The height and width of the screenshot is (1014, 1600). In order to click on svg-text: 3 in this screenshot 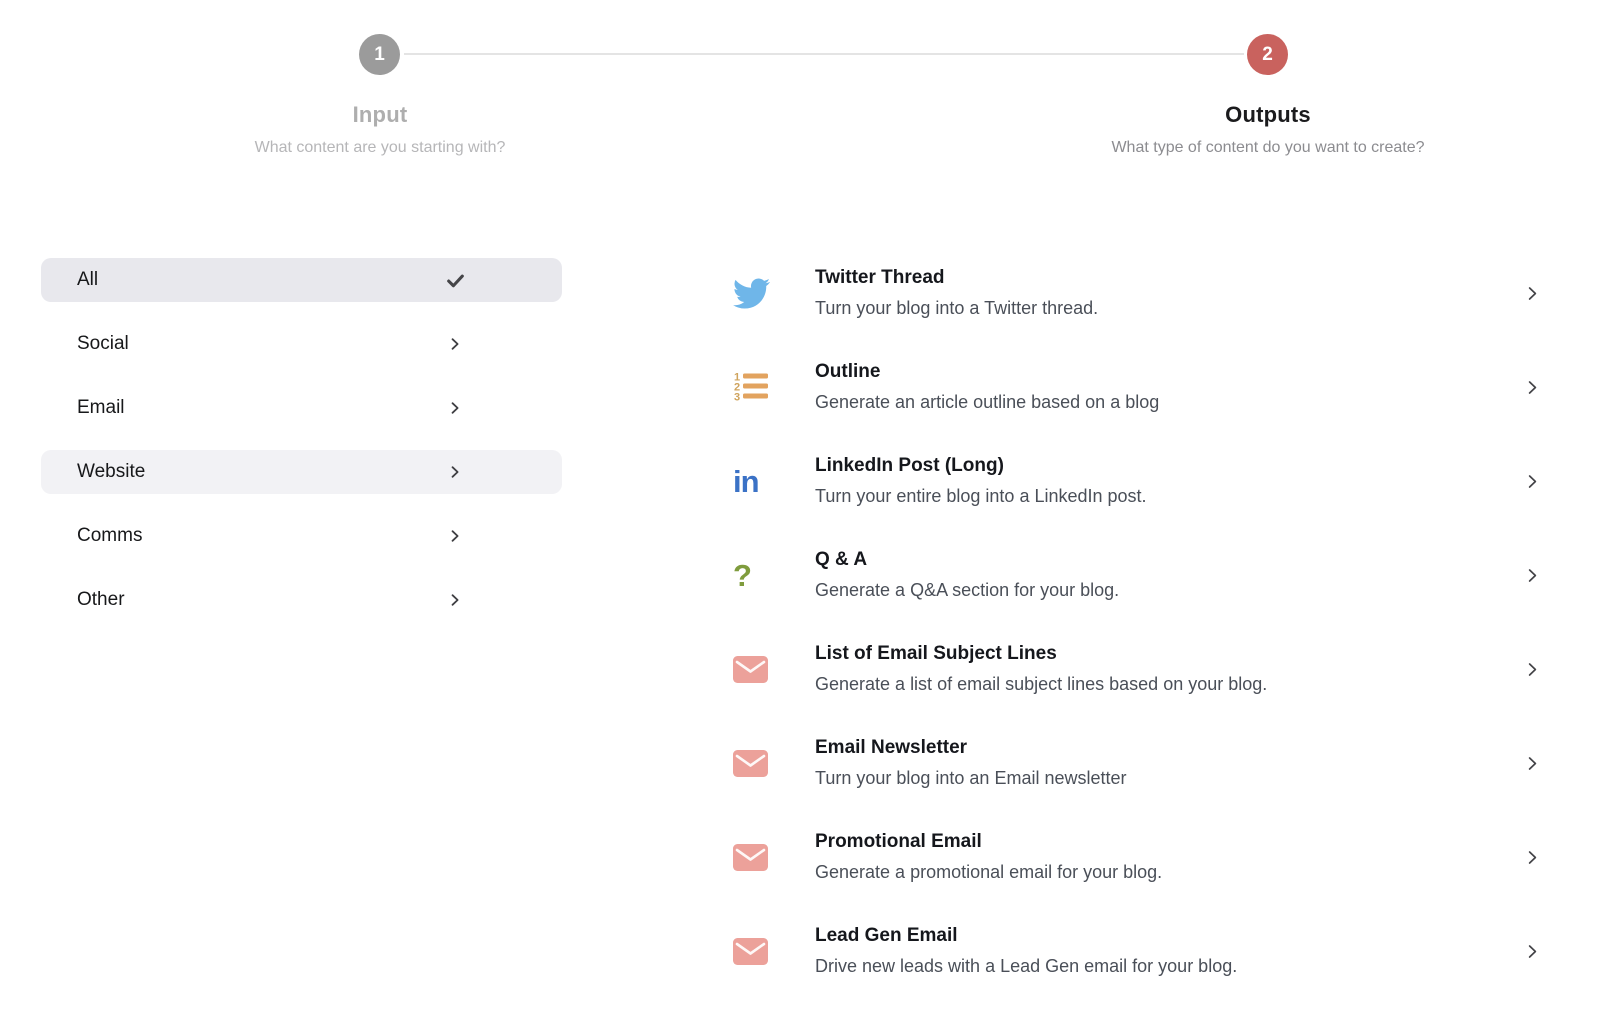, I will do `click(737, 398)`.